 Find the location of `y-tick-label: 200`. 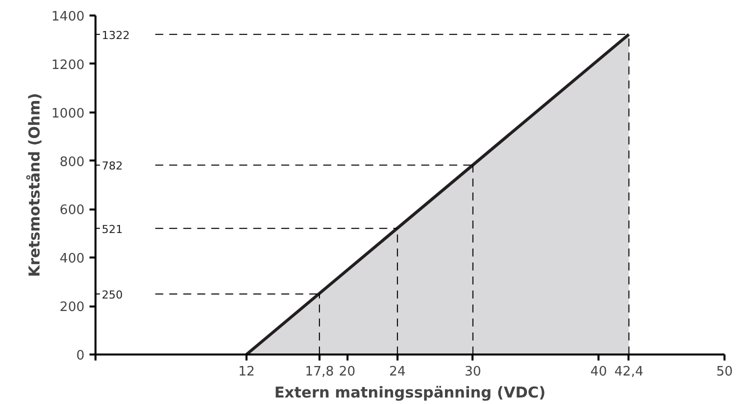

y-tick-label: 200 is located at coordinates (72, 308).